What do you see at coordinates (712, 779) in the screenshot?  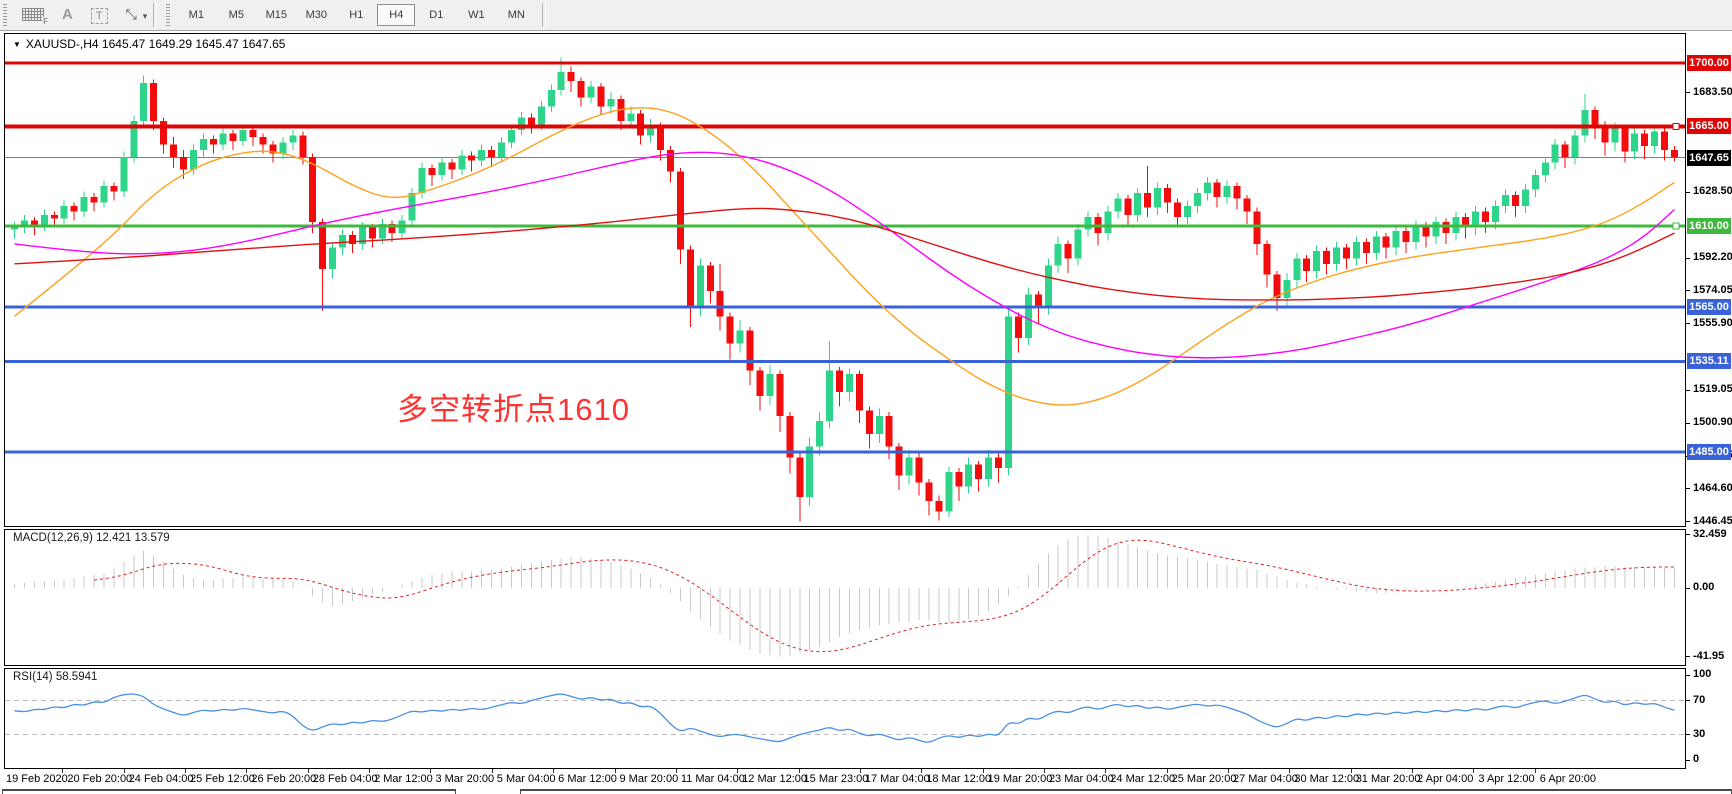 I see `time-axis-label: 11 Mar 04:00` at bounding box center [712, 779].